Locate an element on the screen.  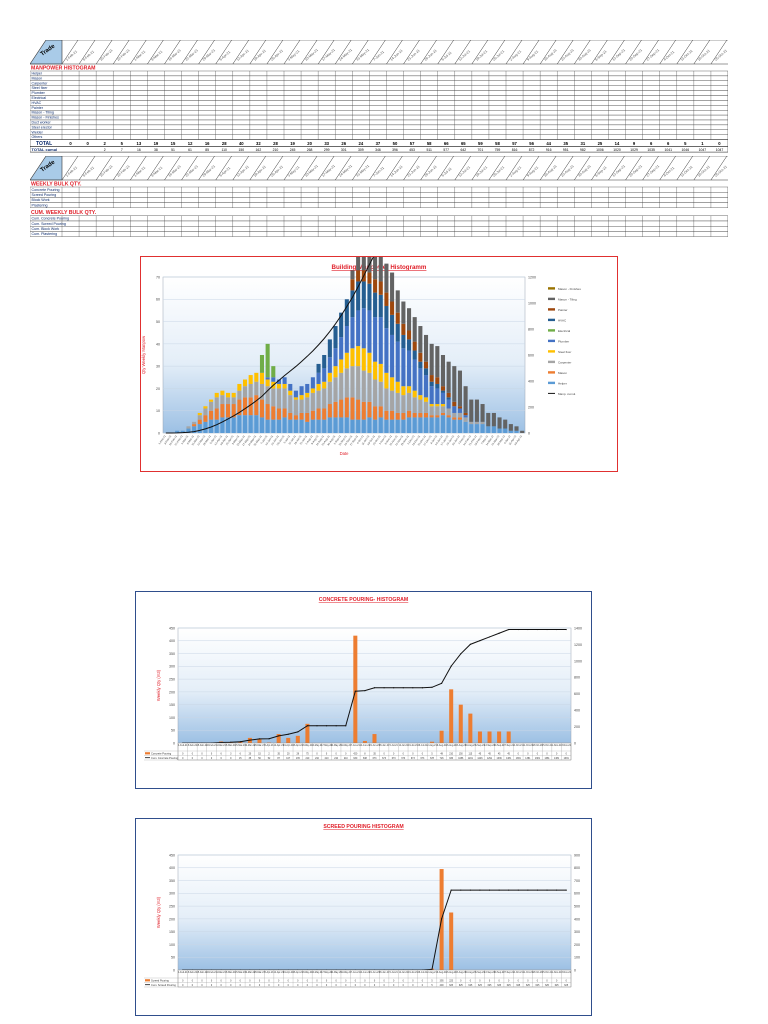
c1-x-tick: 25-Oct-21 is located at coordinates (377, 440).